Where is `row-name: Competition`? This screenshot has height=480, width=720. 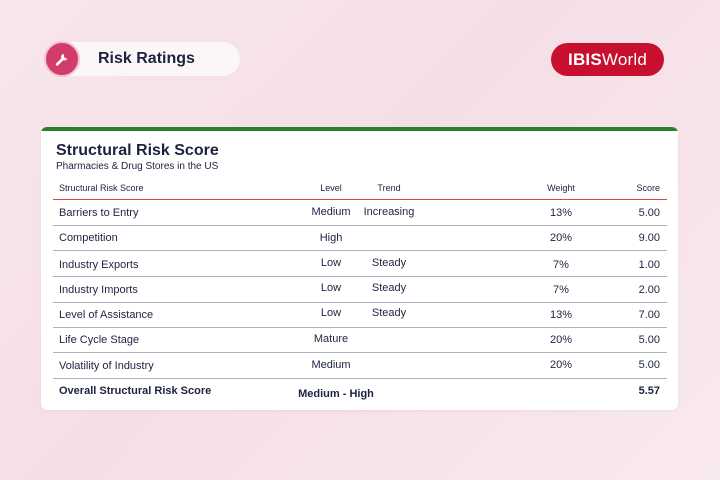
row-name: Competition is located at coordinates (88, 238).